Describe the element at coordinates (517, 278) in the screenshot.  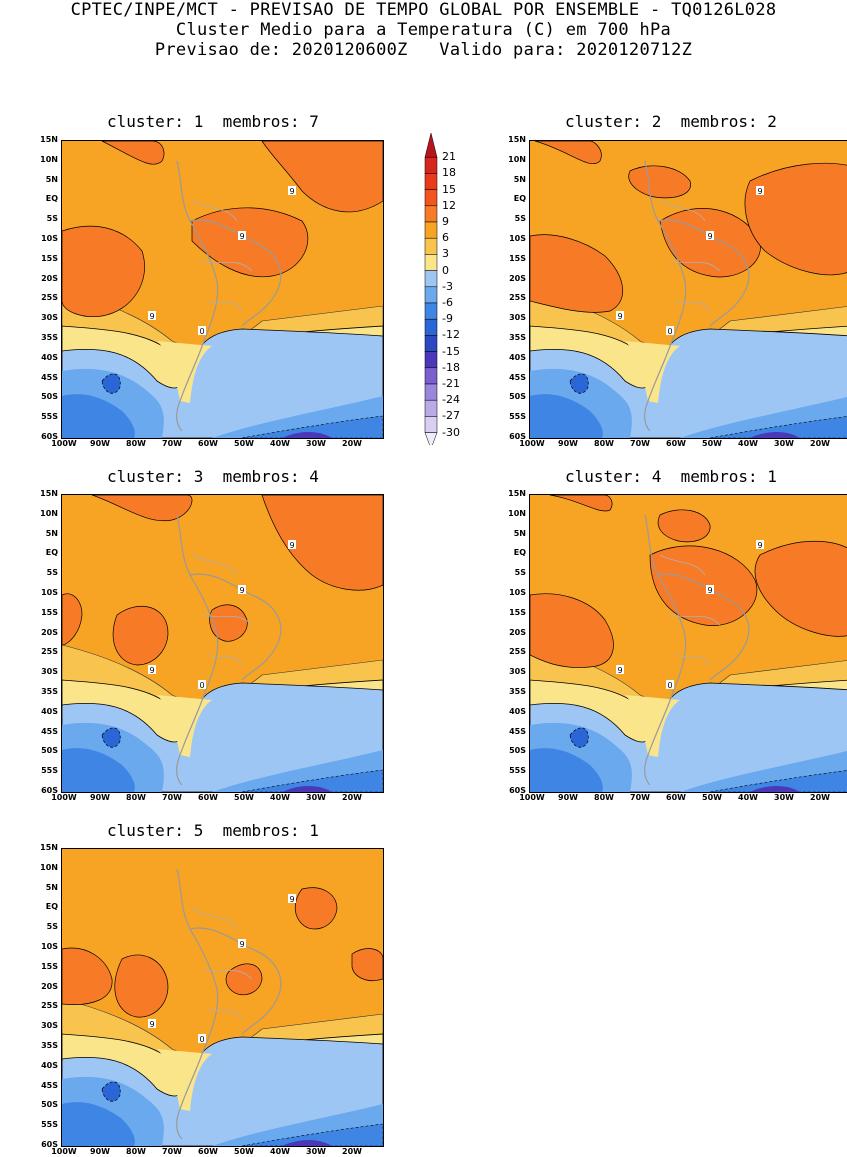
I see `lat-label: 20S` at that location.